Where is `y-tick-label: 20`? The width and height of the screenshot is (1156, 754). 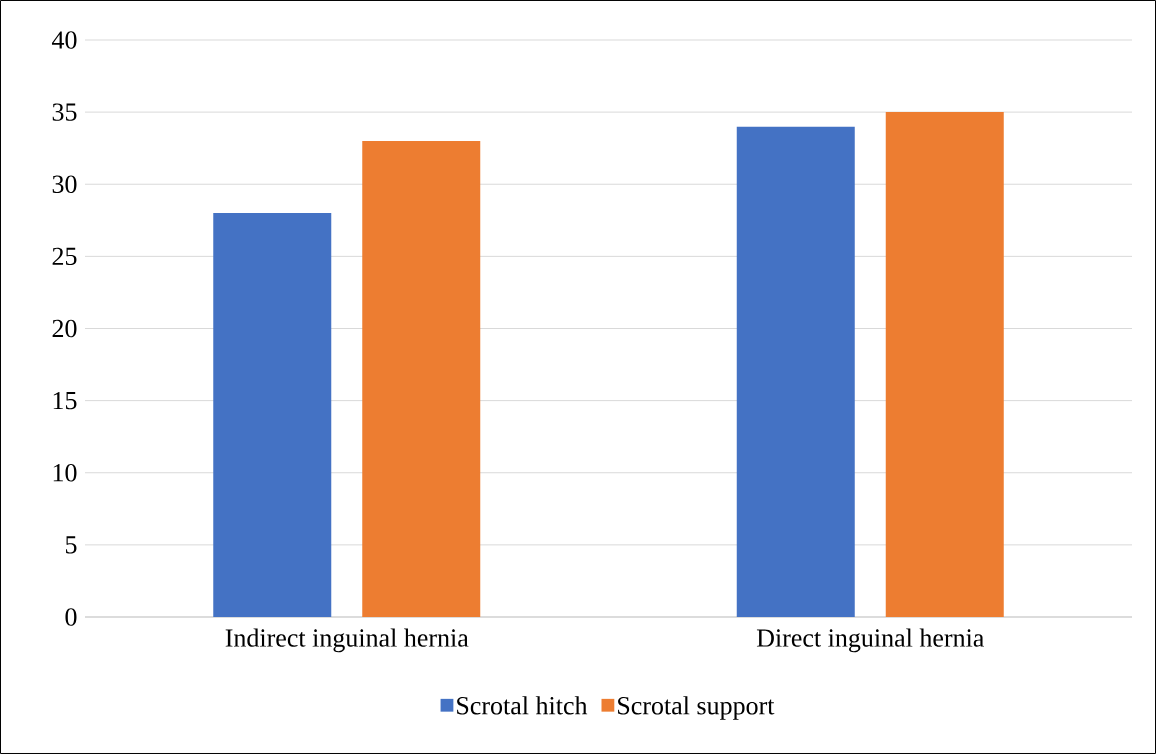 y-tick-label: 20 is located at coordinates (64, 328).